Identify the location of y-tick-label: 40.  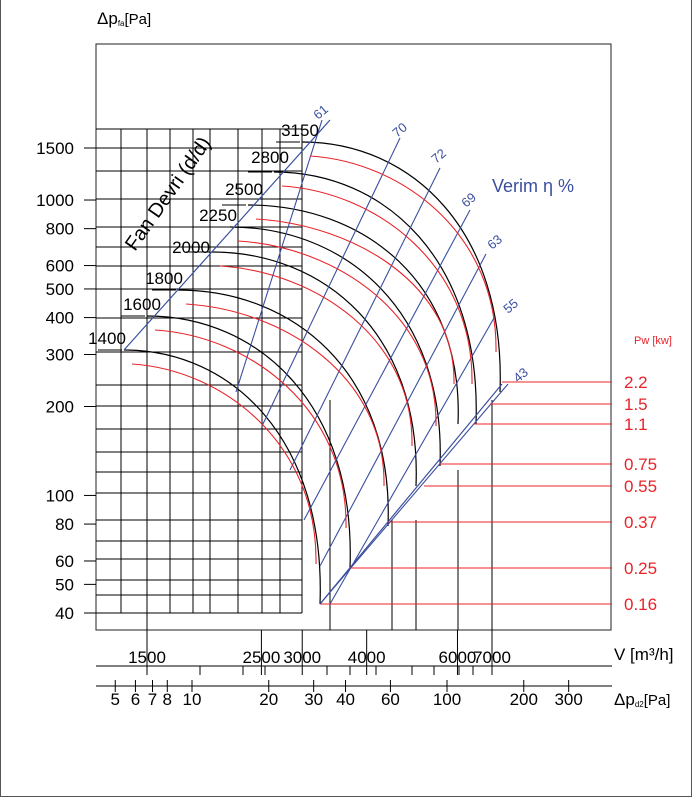
(64, 613).